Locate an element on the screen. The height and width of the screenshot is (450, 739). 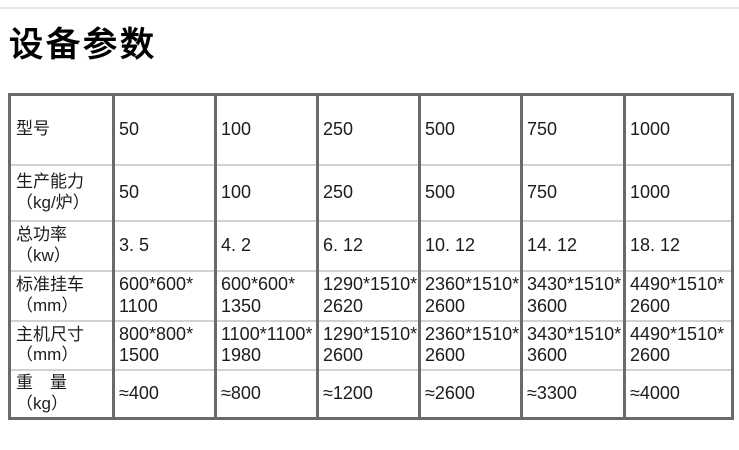
cell-value: 1100*1100* 1980 is located at coordinates (266, 345).